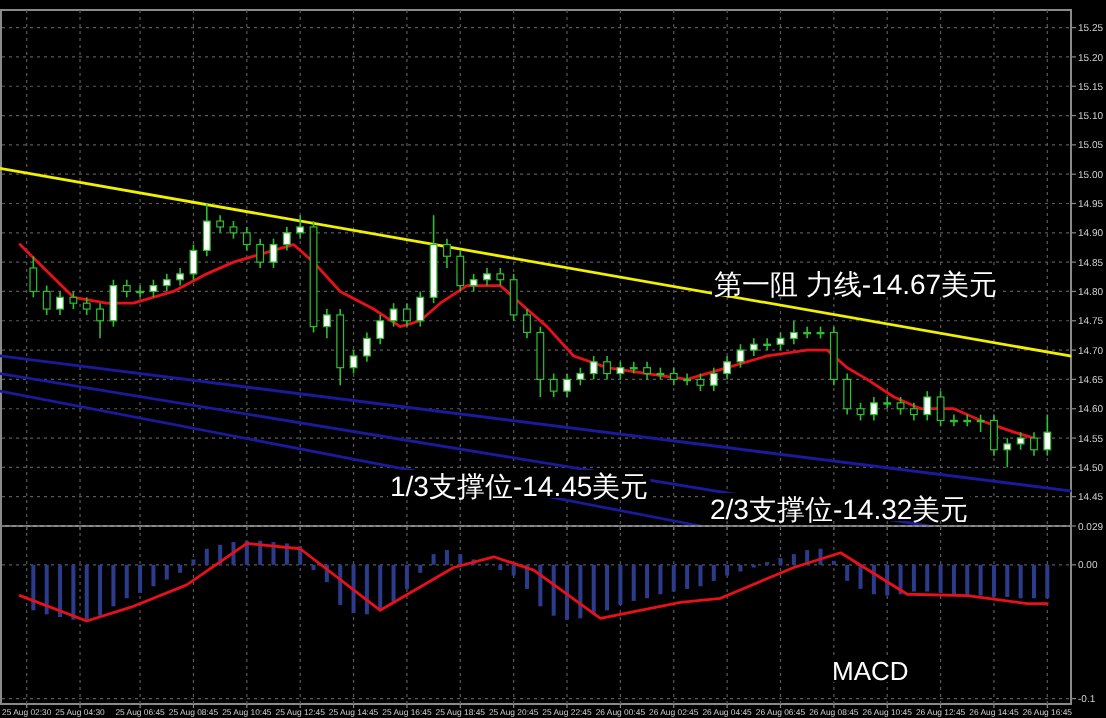  What do you see at coordinates (519, 486) in the screenshot?
I see `annotation: 1/3支撑位-14.45美元` at bounding box center [519, 486].